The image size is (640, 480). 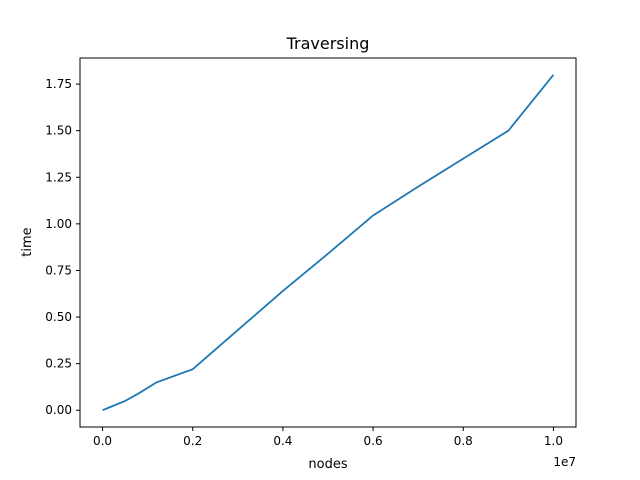 I want to click on x-tick-label: 0.2, so click(x=192, y=441).